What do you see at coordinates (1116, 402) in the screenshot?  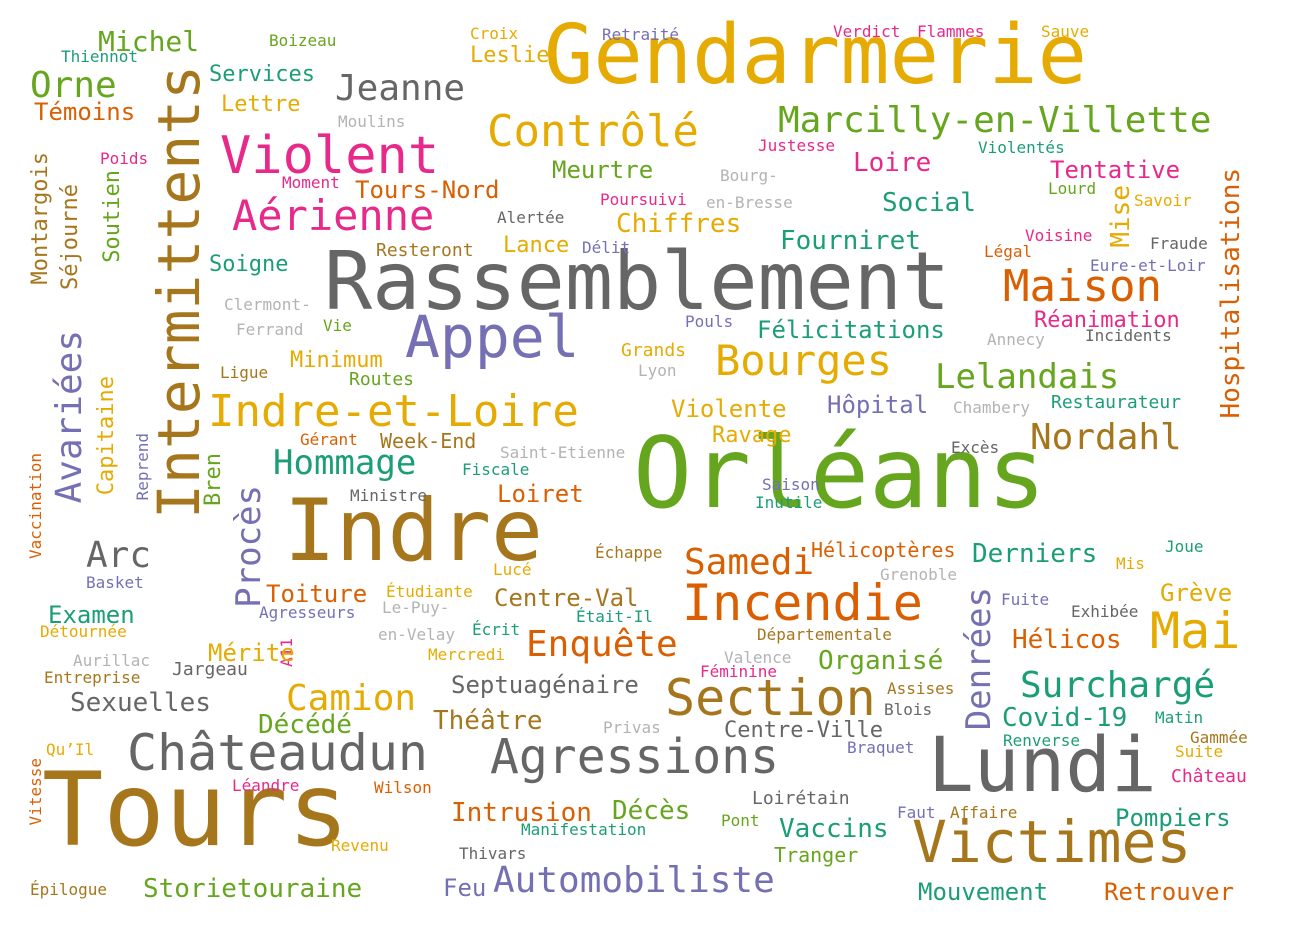 I see `word-restaurateur: Restaurateur` at bounding box center [1116, 402].